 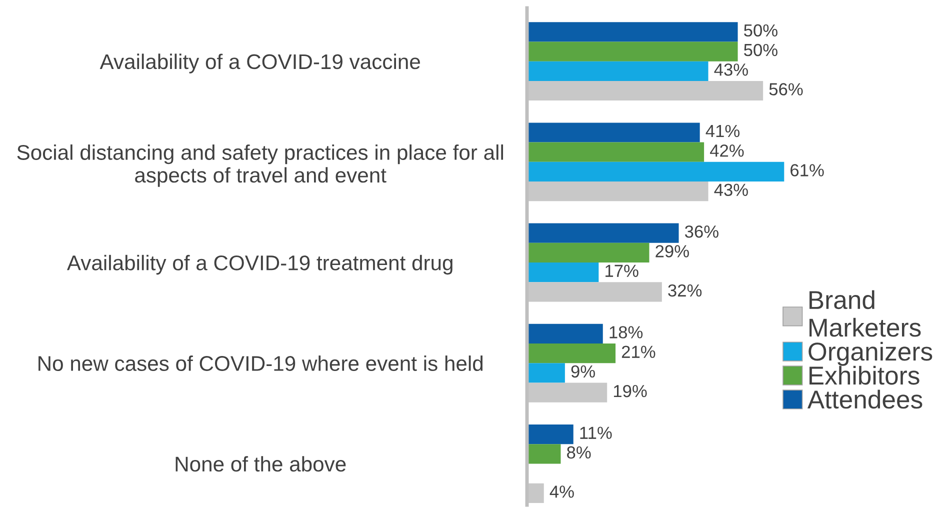 What do you see at coordinates (579, 452) in the screenshot?
I see `data-label: 8%` at bounding box center [579, 452].